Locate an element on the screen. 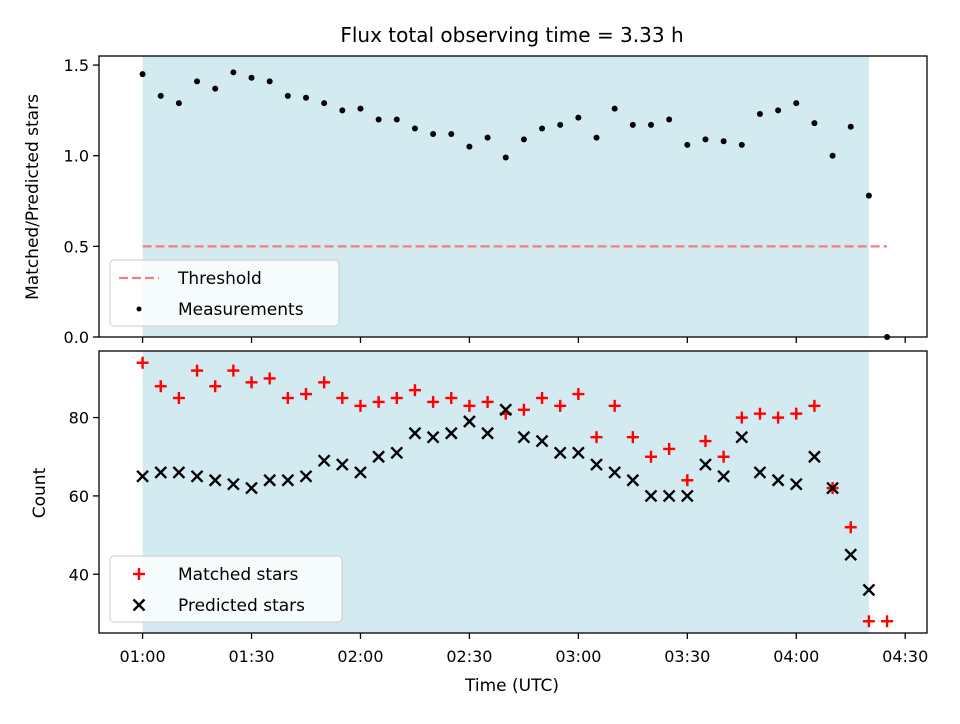 The width and height of the screenshot is (960, 724). bottom-legend-predicted-stars-swatch is located at coordinates (139, 605).